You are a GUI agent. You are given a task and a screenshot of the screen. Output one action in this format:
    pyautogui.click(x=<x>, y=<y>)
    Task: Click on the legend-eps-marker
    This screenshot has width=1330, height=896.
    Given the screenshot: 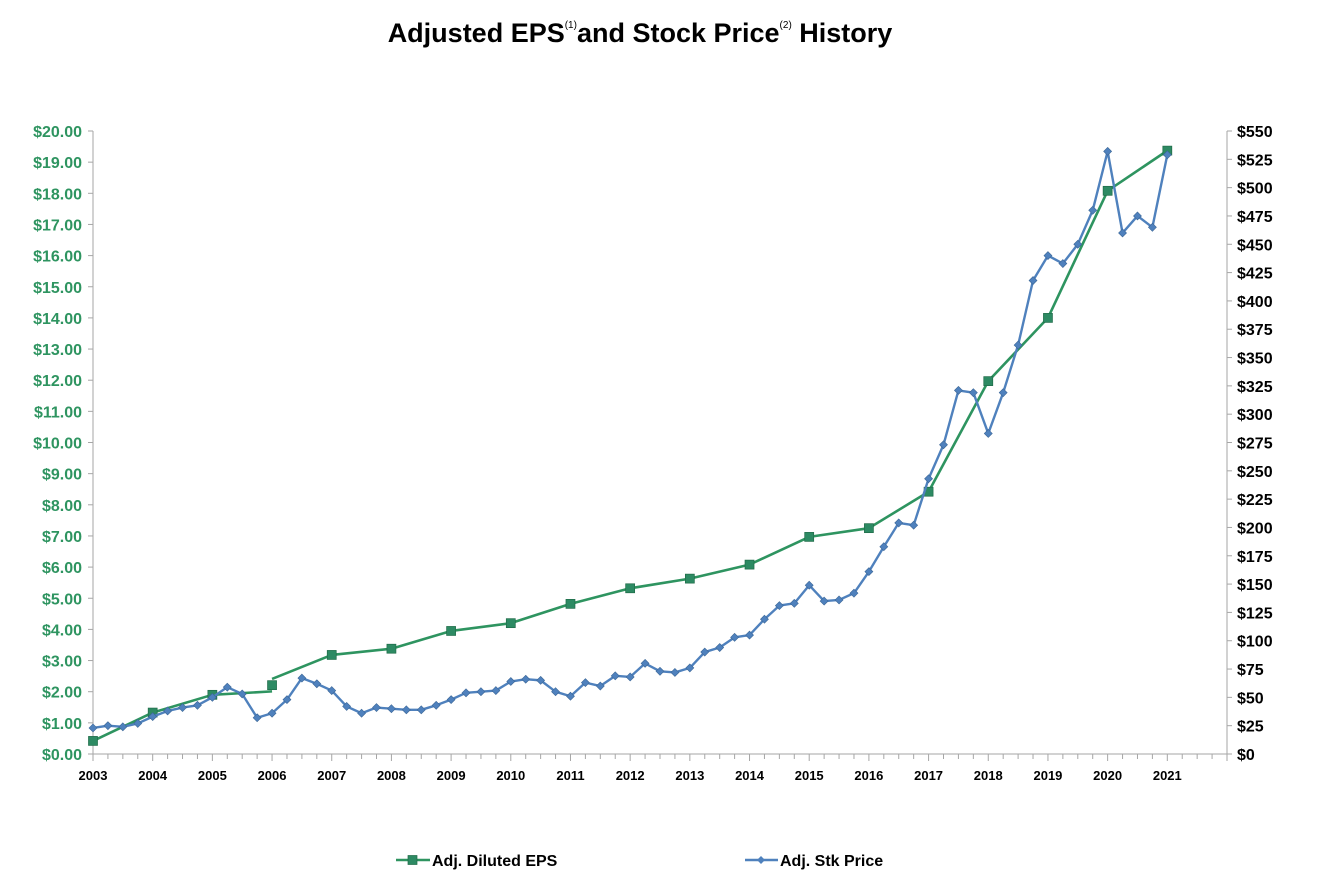 What is the action you would take?
    pyautogui.click(x=412, y=860)
    